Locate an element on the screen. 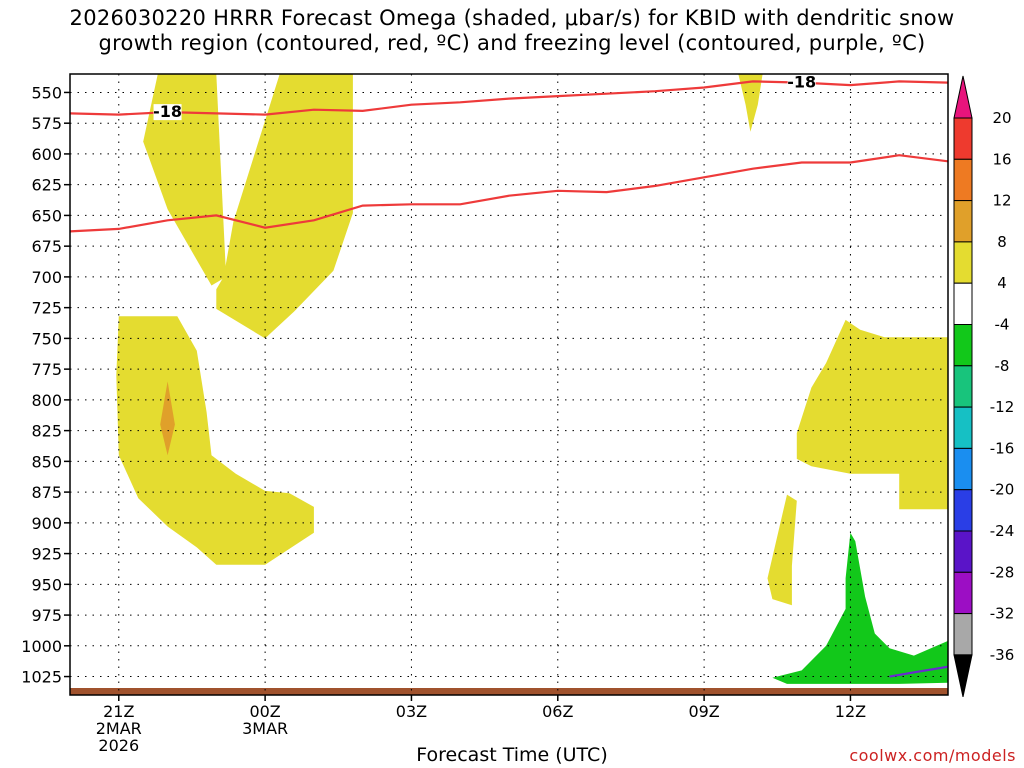 This screenshot has height=768, width=1024. y-tick-label: 725 is located at coordinates (46, 308).